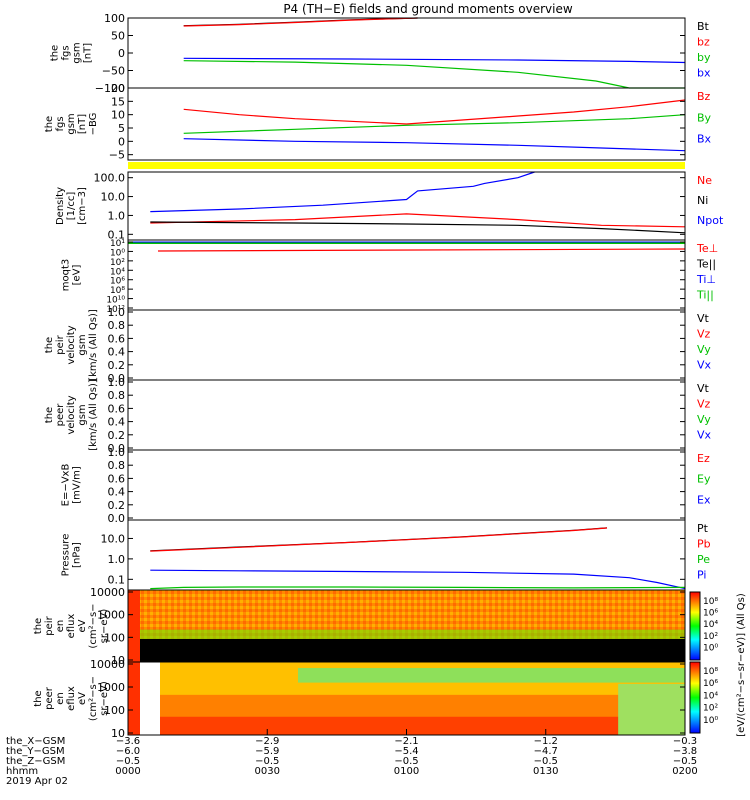 This screenshot has width=750, height=800. Describe the element at coordinates (134, 626) in the screenshot. I see `left-column` at that location.